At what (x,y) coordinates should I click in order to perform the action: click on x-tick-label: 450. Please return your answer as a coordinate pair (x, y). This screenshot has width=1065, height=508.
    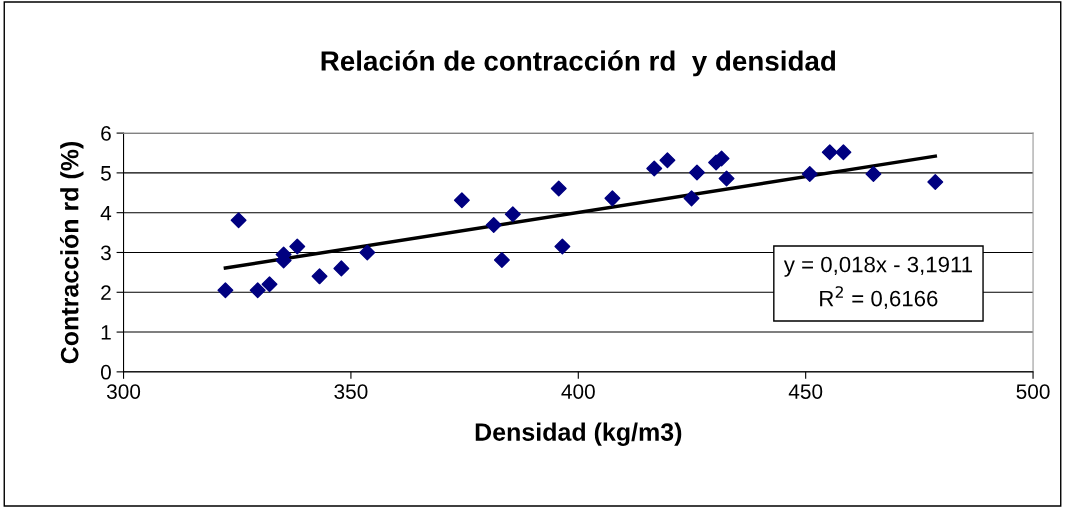
    Looking at the image, I should click on (805, 391).